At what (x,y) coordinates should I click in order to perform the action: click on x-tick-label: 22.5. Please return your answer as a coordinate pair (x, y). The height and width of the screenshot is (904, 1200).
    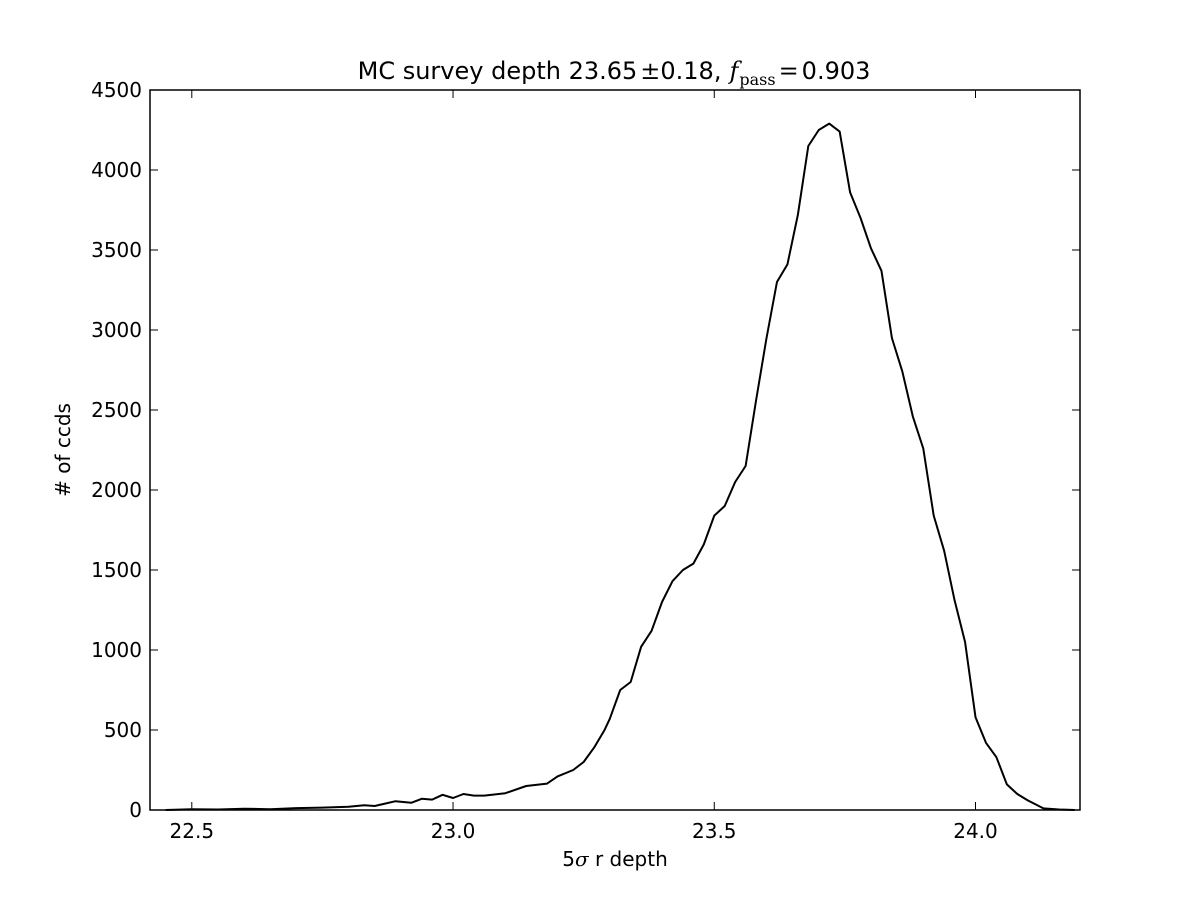
    Looking at the image, I should click on (192, 831).